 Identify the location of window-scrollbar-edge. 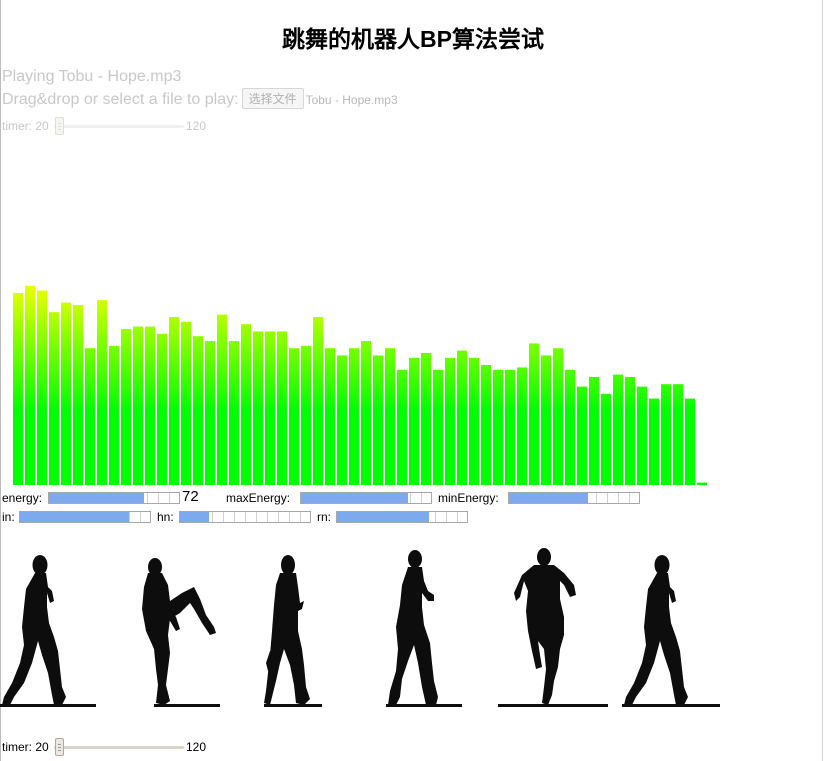
(822, 380).